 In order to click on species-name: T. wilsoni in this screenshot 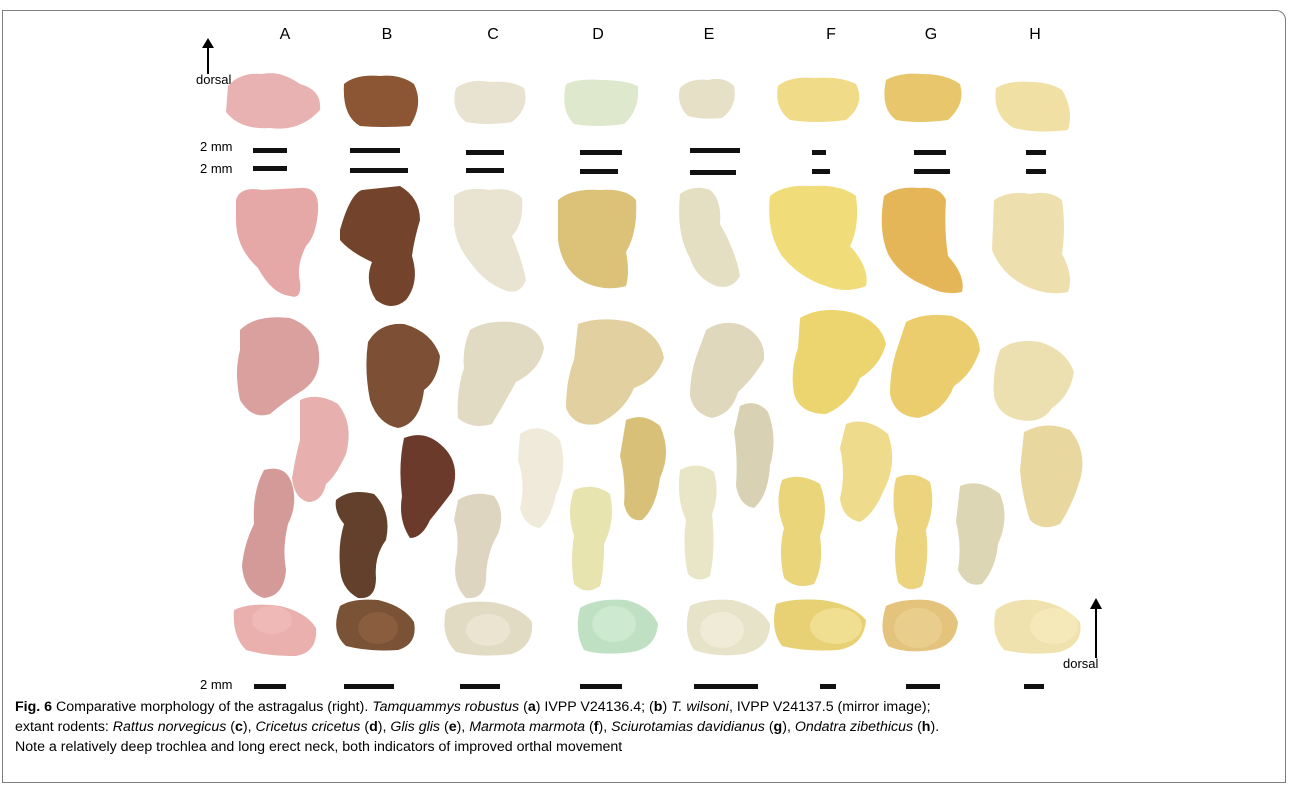, I will do `click(700, 707)`.